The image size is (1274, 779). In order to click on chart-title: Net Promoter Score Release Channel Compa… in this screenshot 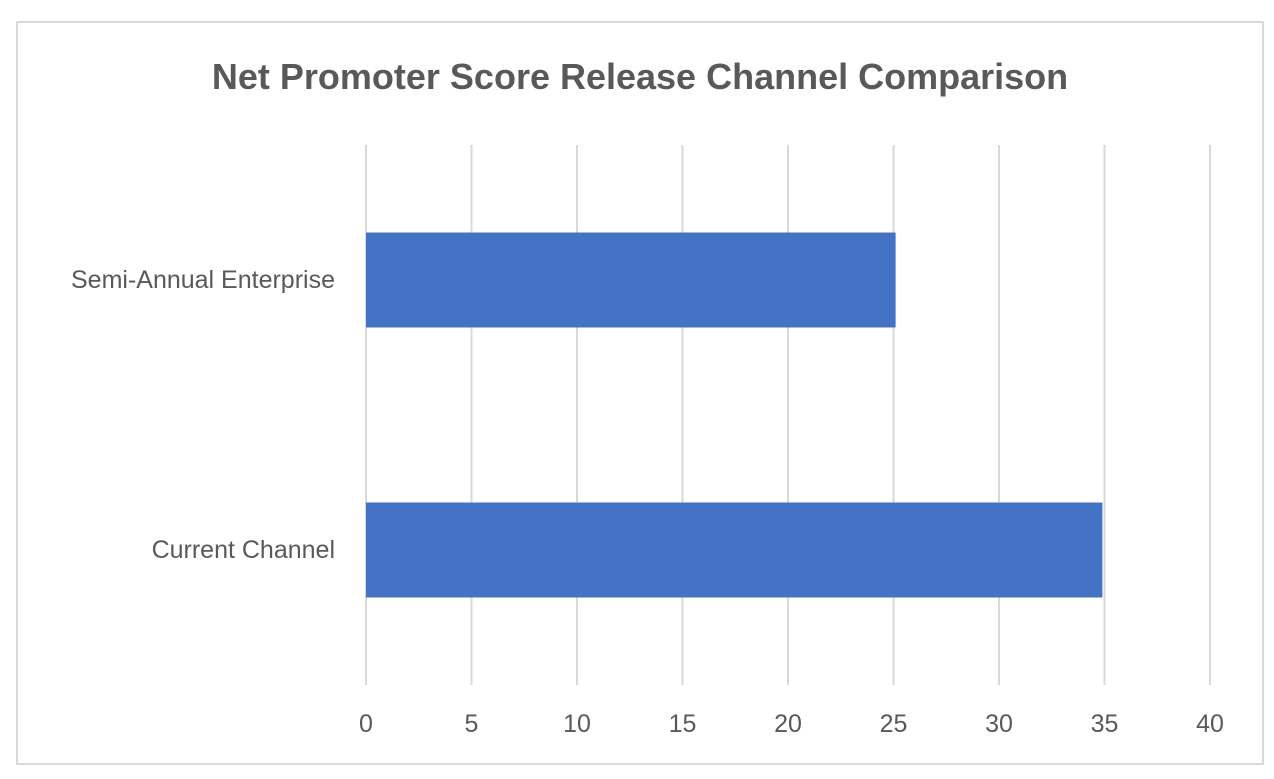, I will do `click(640, 76)`.